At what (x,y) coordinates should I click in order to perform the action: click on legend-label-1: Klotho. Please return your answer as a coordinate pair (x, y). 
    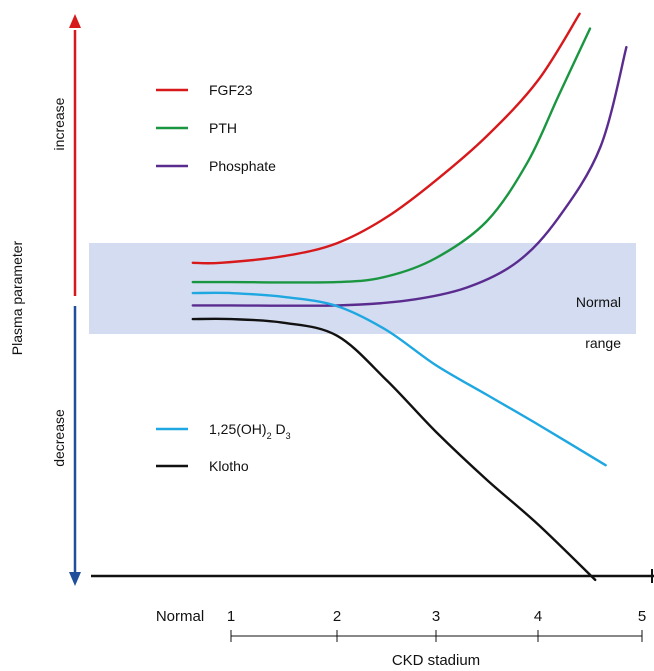
    Looking at the image, I should click on (229, 466).